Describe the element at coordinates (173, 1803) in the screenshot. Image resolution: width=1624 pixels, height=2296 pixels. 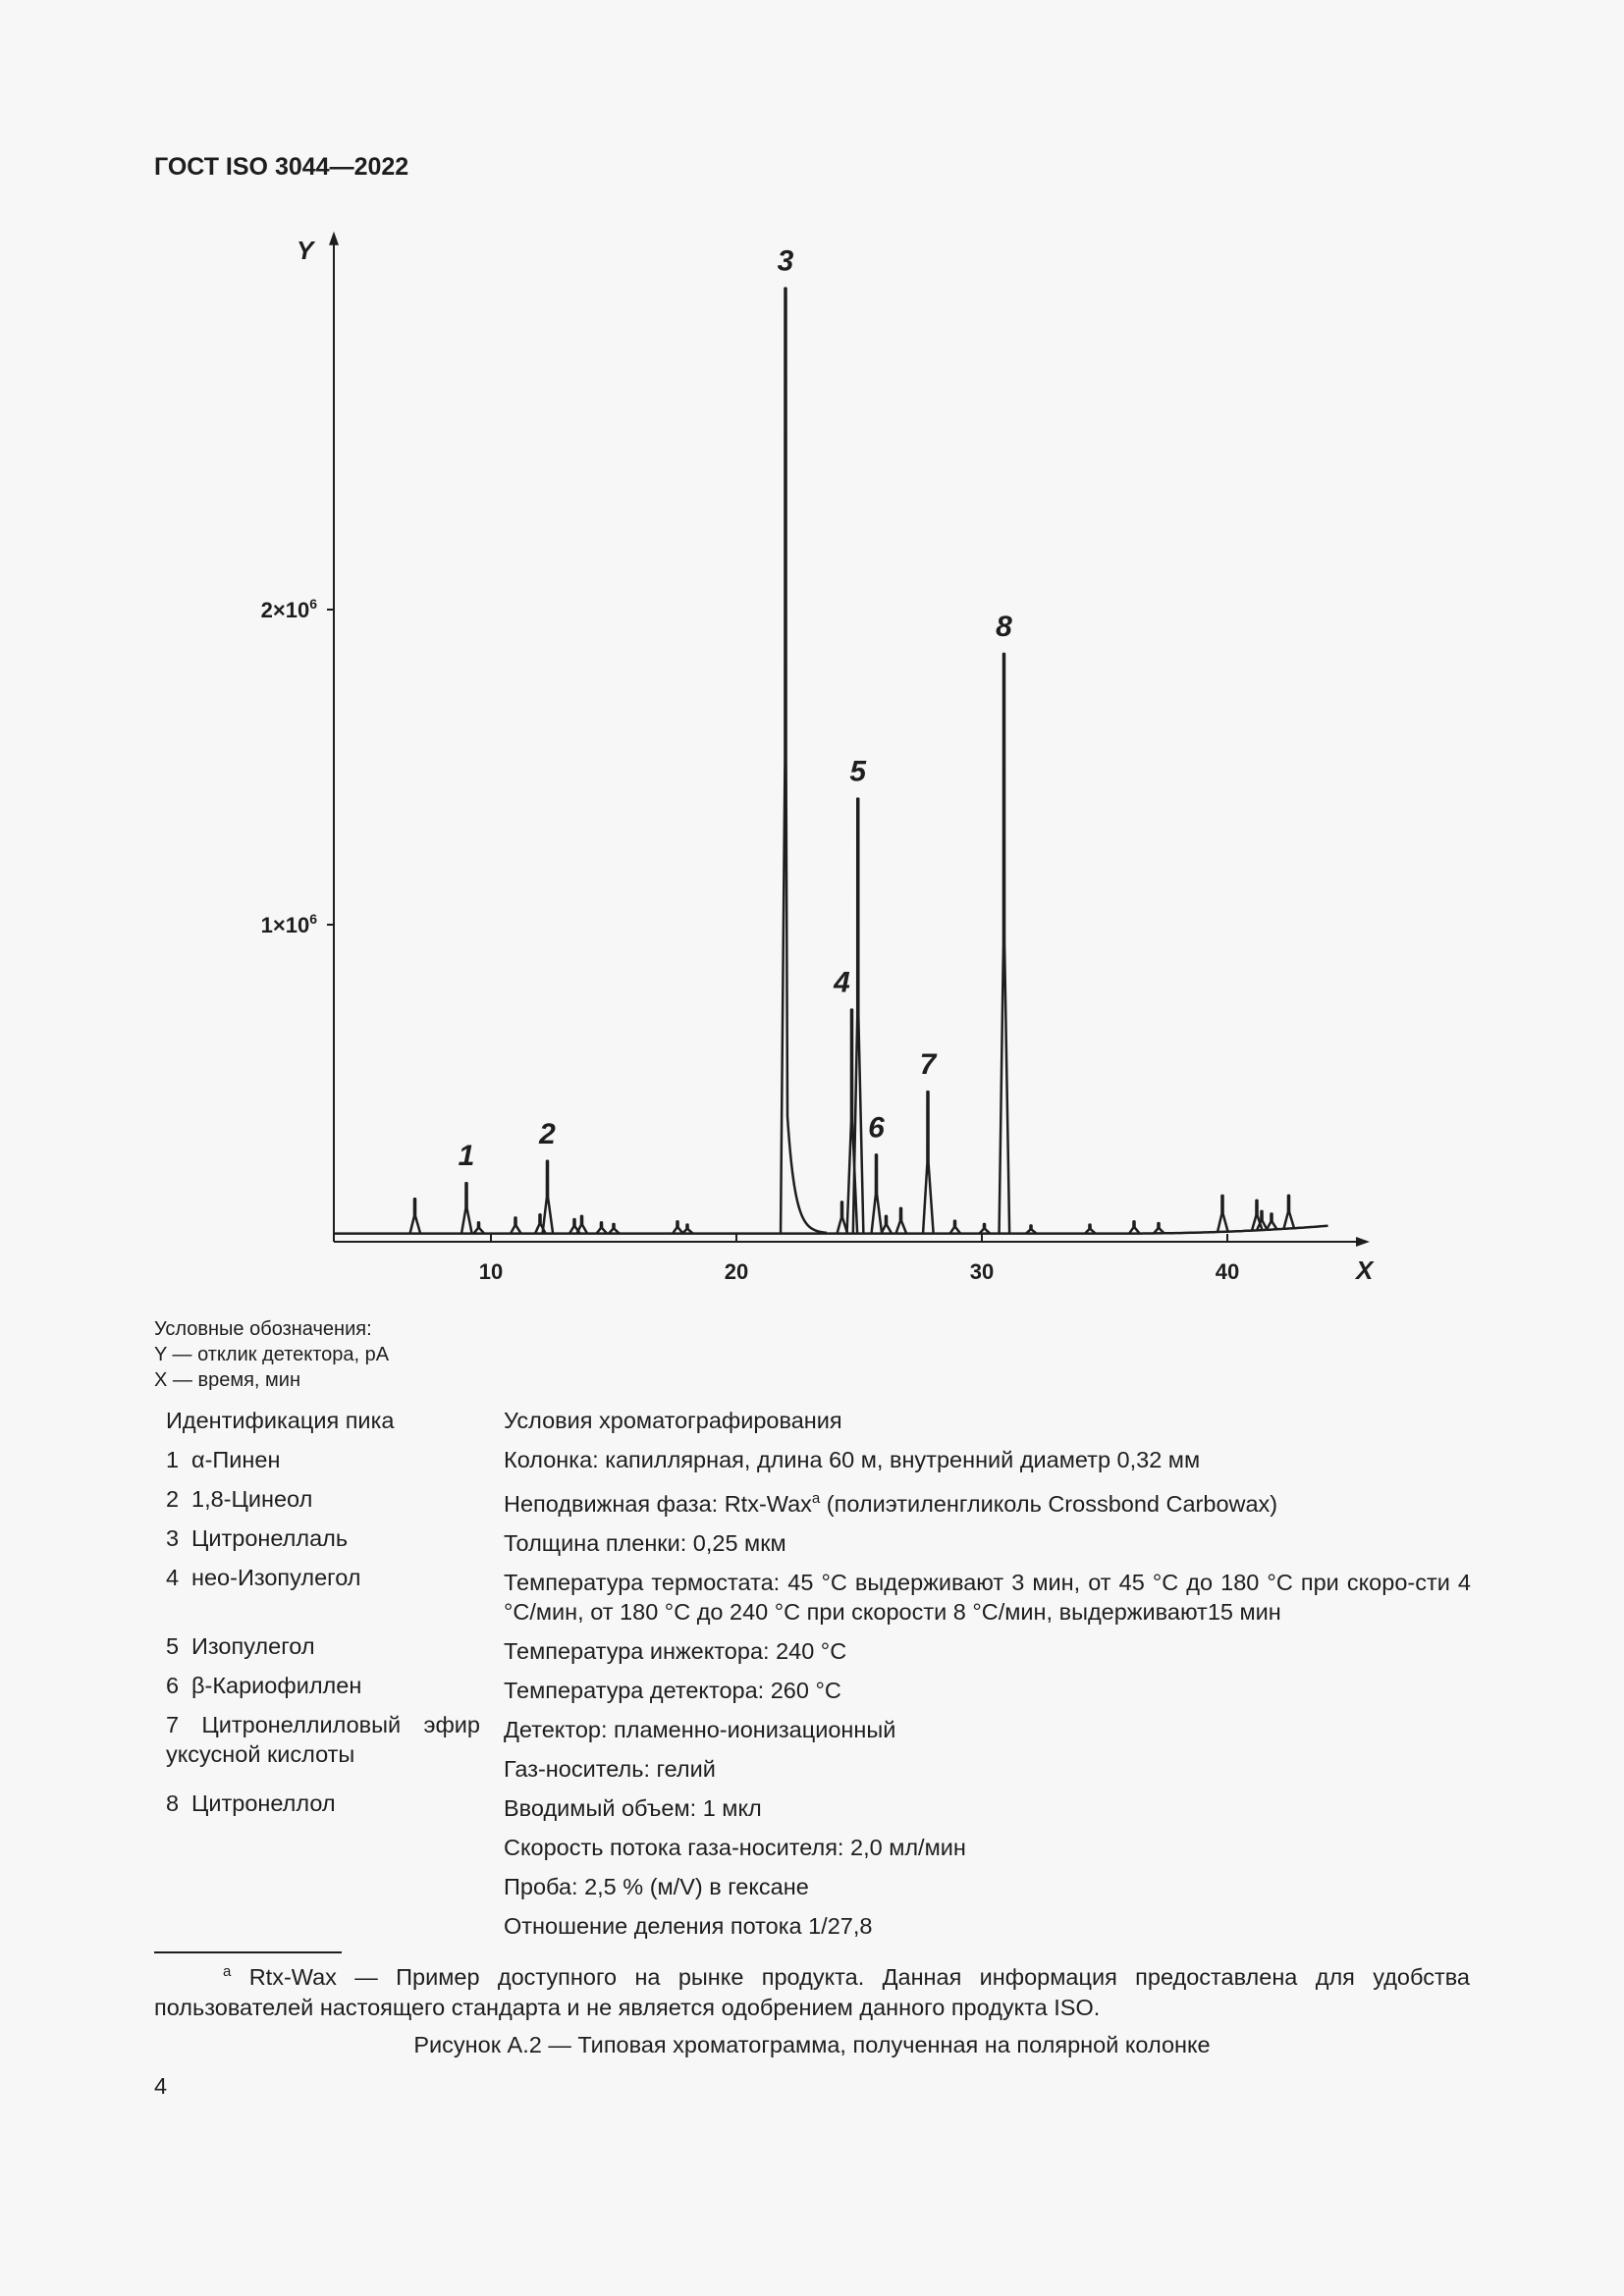
I see `peak-number: 8` at that location.